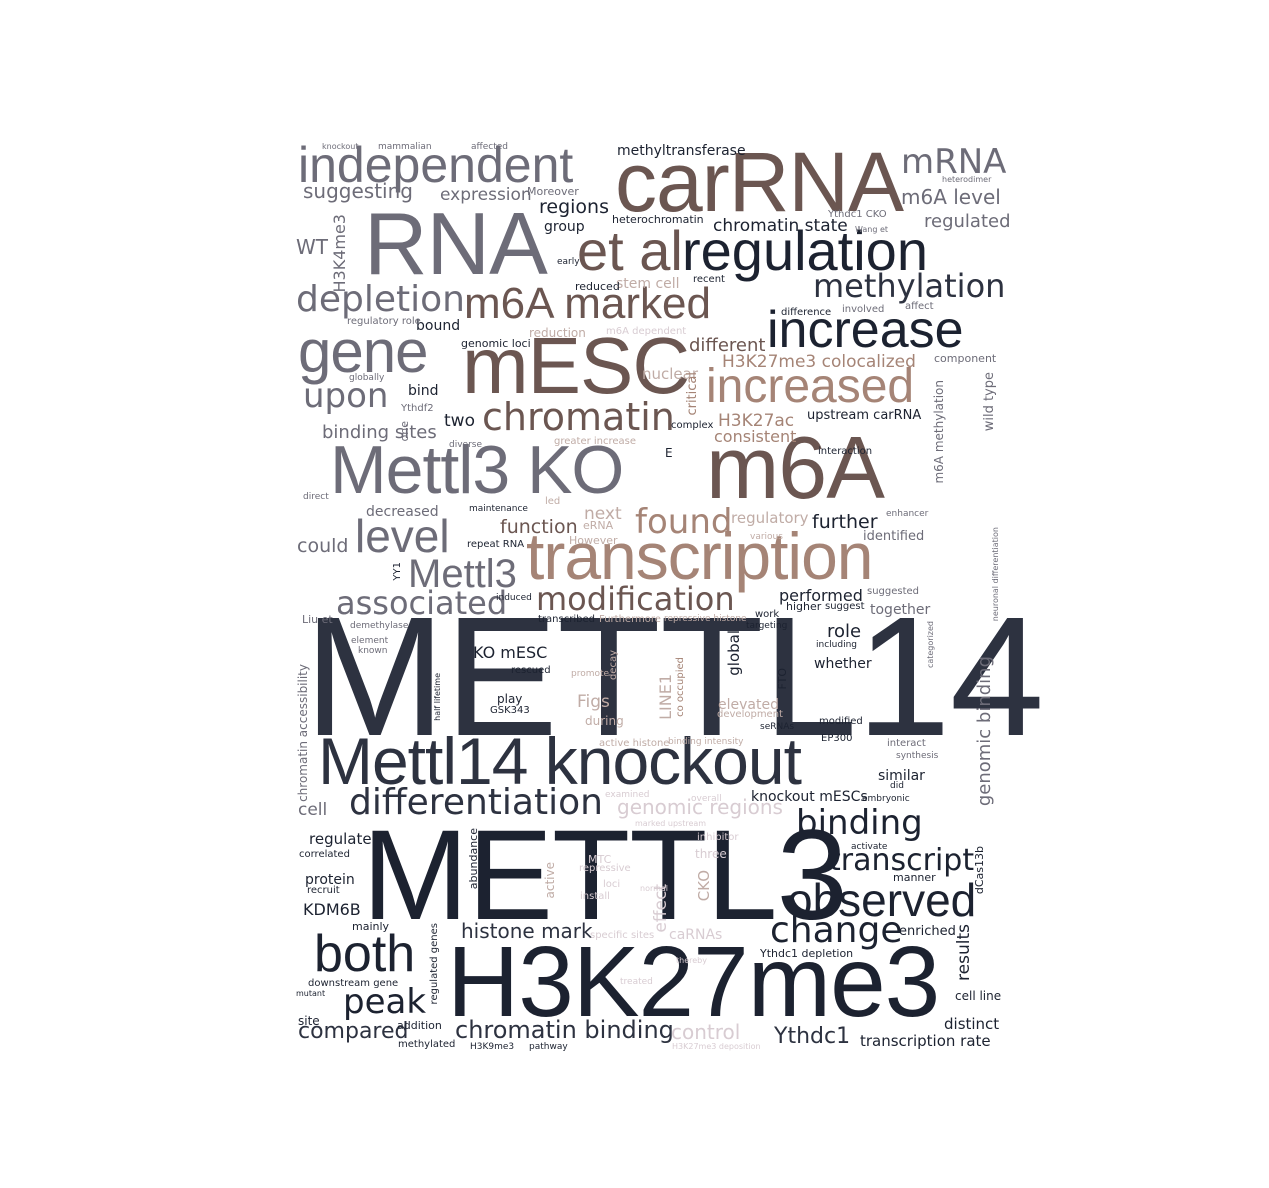 The width and height of the screenshot is (1269, 1188). What do you see at coordinates (770, 518) in the screenshot?
I see `word-regulatory: regulatory` at bounding box center [770, 518].